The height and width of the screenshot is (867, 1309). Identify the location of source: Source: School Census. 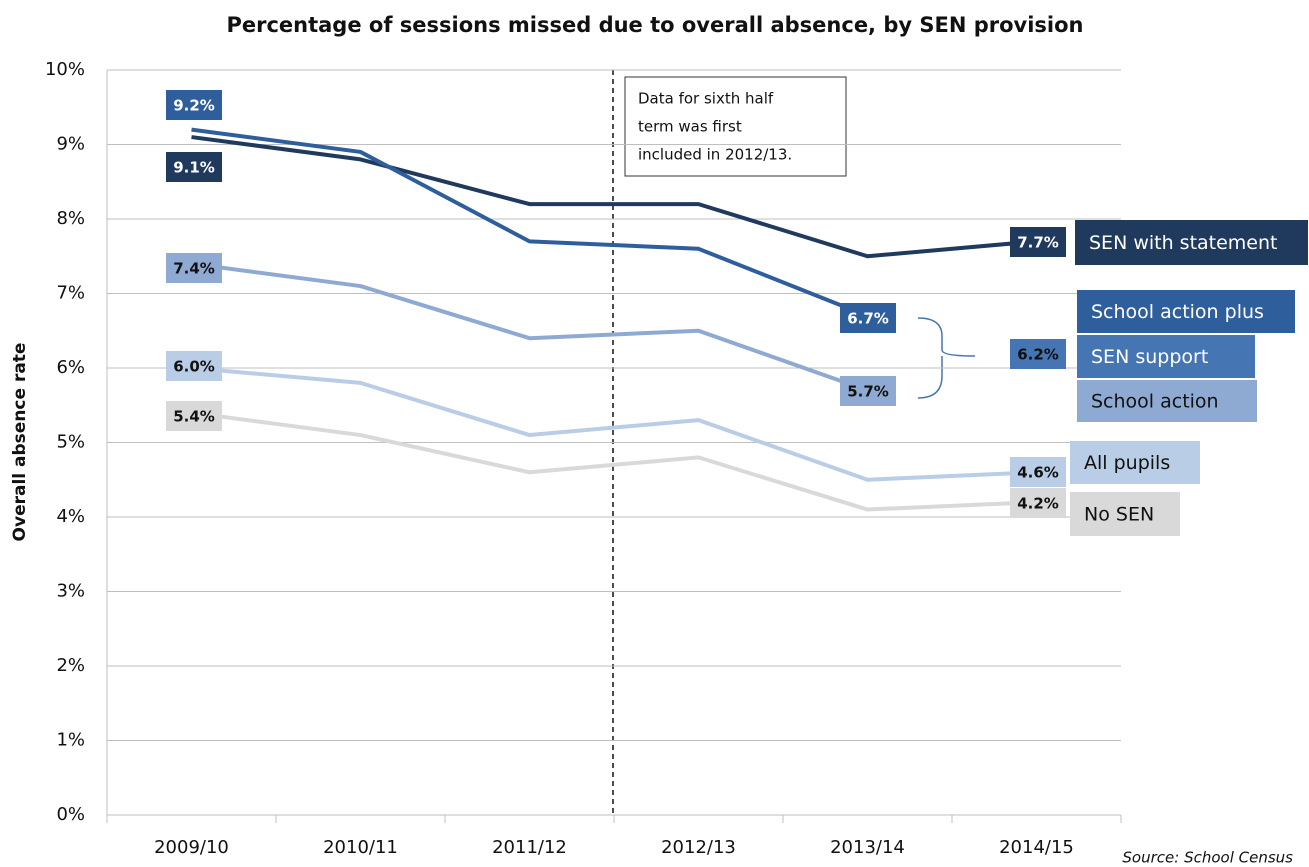
(1207, 858).